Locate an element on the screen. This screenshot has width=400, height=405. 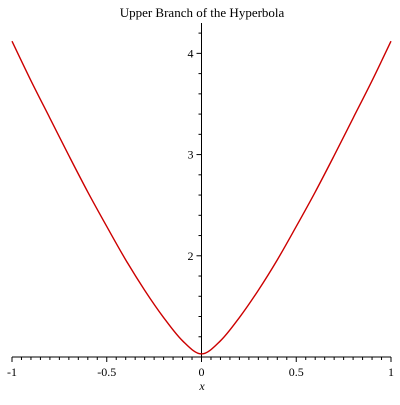
x-tick-label: 0 is located at coordinates (202, 372).